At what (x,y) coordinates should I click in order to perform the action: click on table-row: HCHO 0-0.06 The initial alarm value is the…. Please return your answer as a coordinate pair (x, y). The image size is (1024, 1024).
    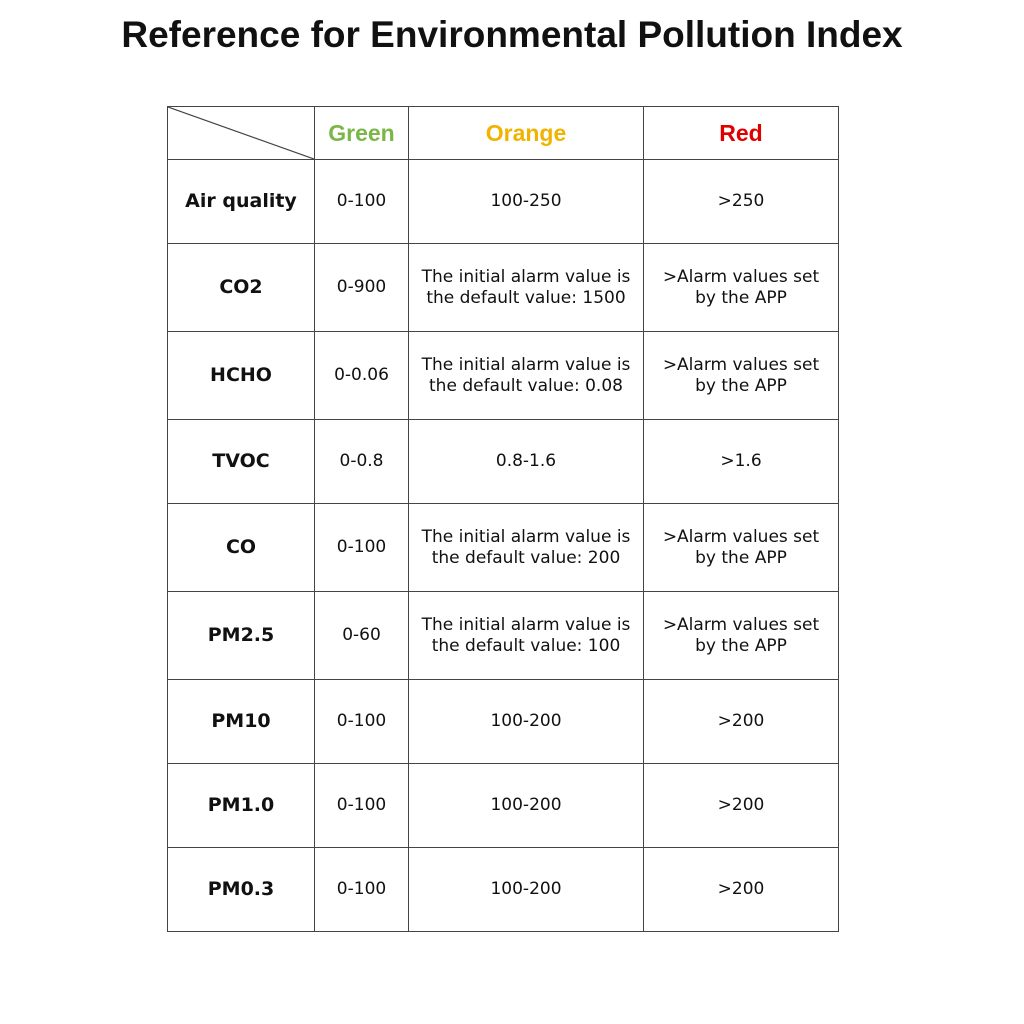
    Looking at the image, I should click on (503, 375).